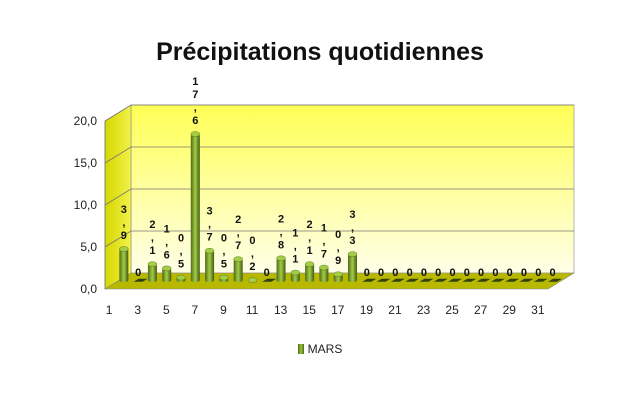 The image size is (640, 411). I want to click on data-label-day-4: ,, so click(166, 242).